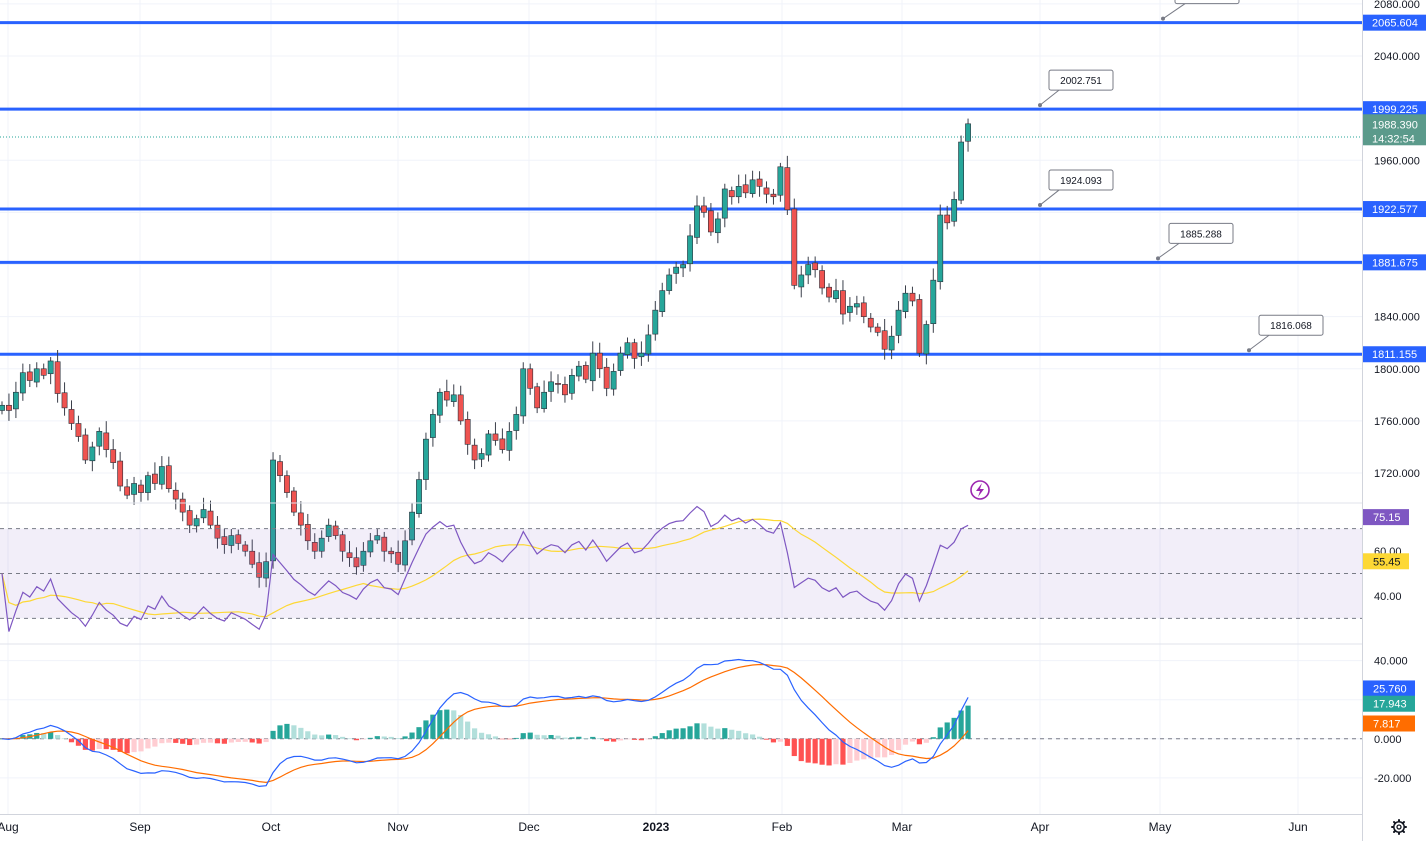 Image resolution: width=1426 pixels, height=841 pixels. I want to click on price-tick-label: 1960.000, so click(1397, 161).